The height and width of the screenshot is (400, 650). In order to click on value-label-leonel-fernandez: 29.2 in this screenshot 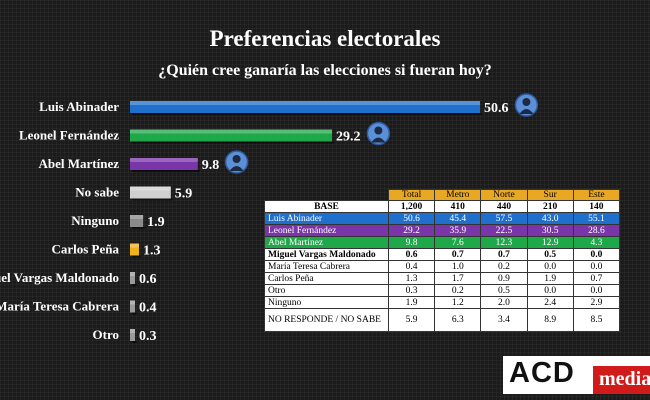, I will do `click(348, 137)`.